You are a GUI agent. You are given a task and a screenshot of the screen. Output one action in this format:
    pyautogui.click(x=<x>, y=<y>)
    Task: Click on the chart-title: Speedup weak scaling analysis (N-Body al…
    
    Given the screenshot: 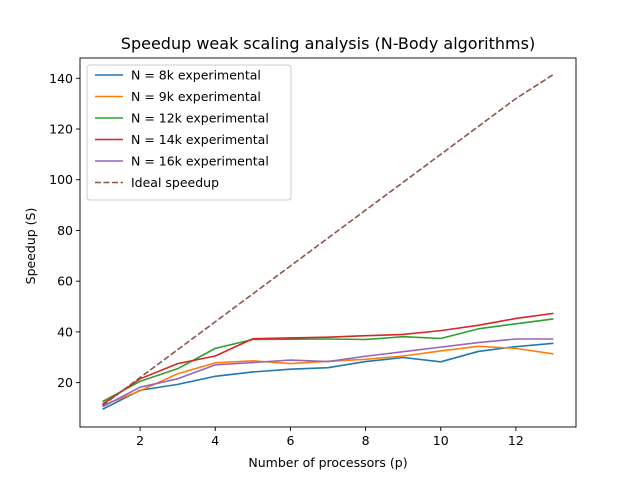 What is the action you would take?
    pyautogui.click(x=328, y=43)
    